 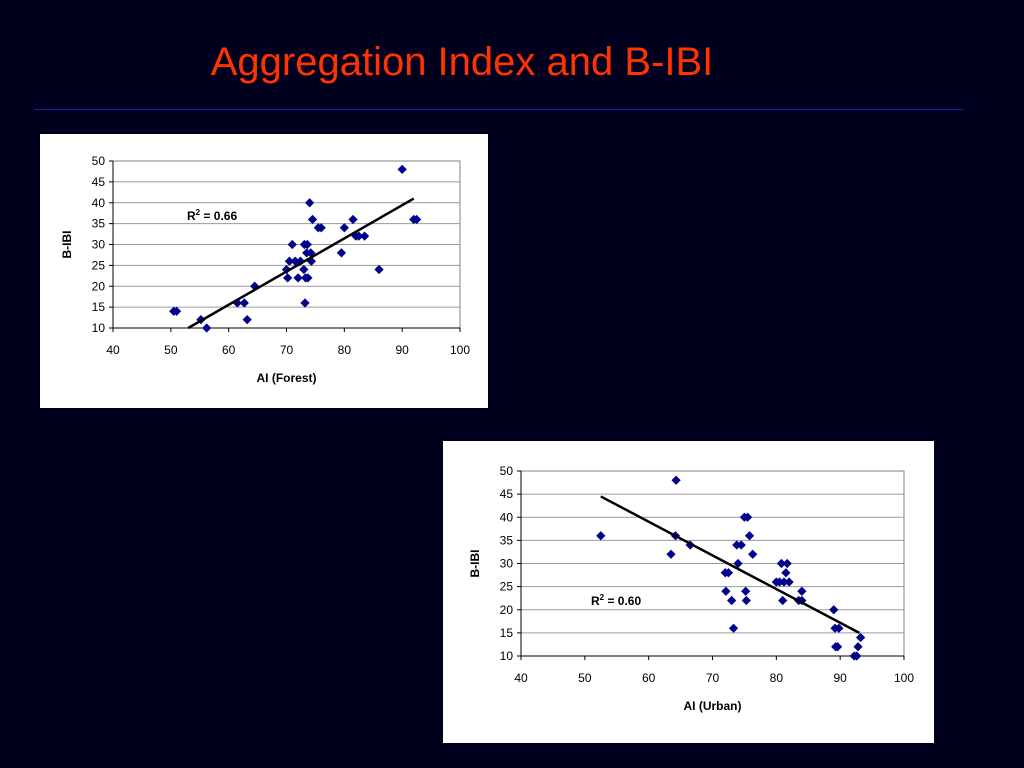 I want to click on r-squared-value: = 0.66, so click(x=218, y=216).